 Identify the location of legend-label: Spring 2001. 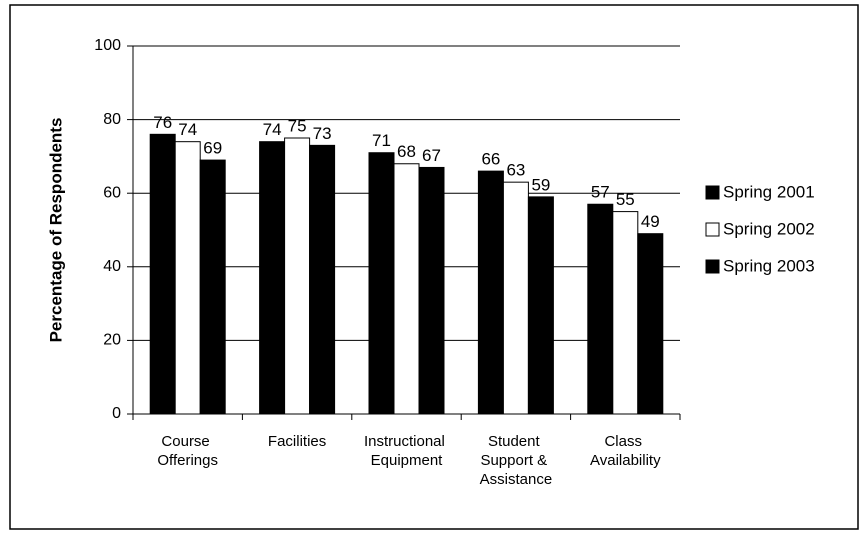
(769, 191).